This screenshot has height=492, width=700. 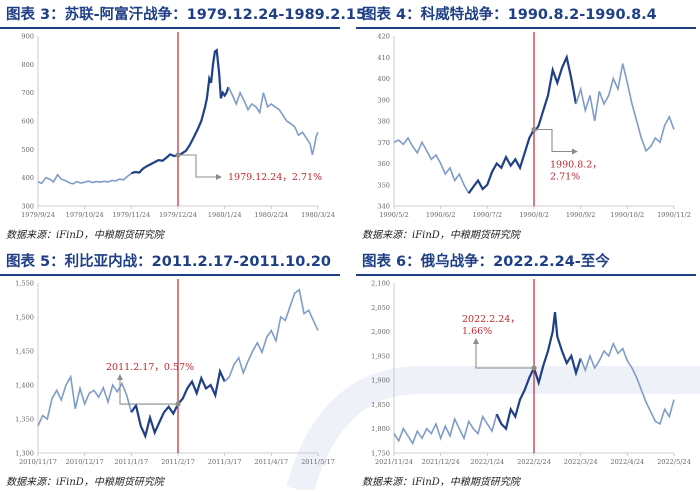 What do you see at coordinates (534, 462) in the screenshot?
I see `x-tick-label: 2022/2/24` at bounding box center [534, 462].